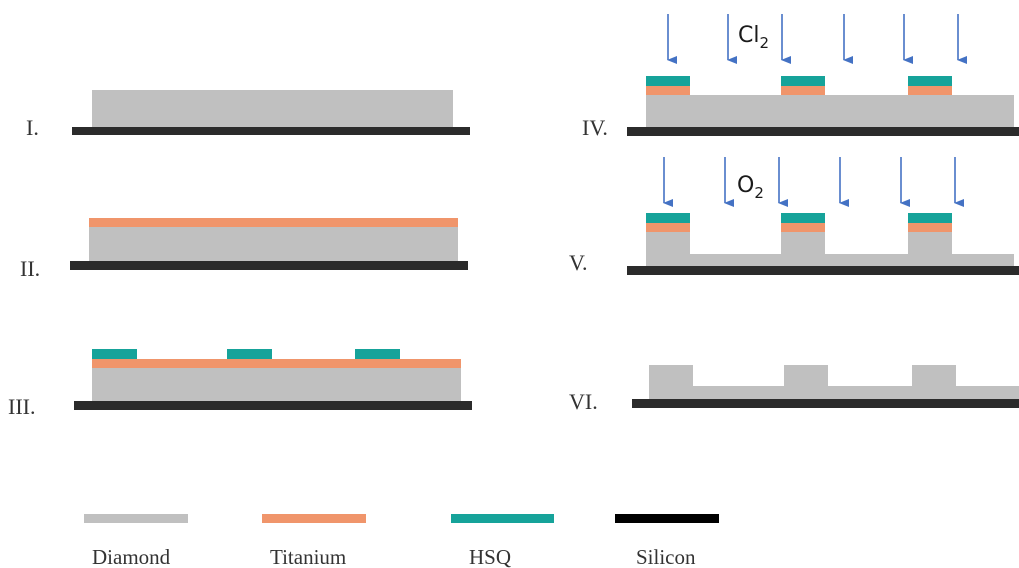 The height and width of the screenshot is (568, 1019). Describe the element at coordinates (666, 556) in the screenshot. I see `legend-label-silicon: Silicon` at that location.